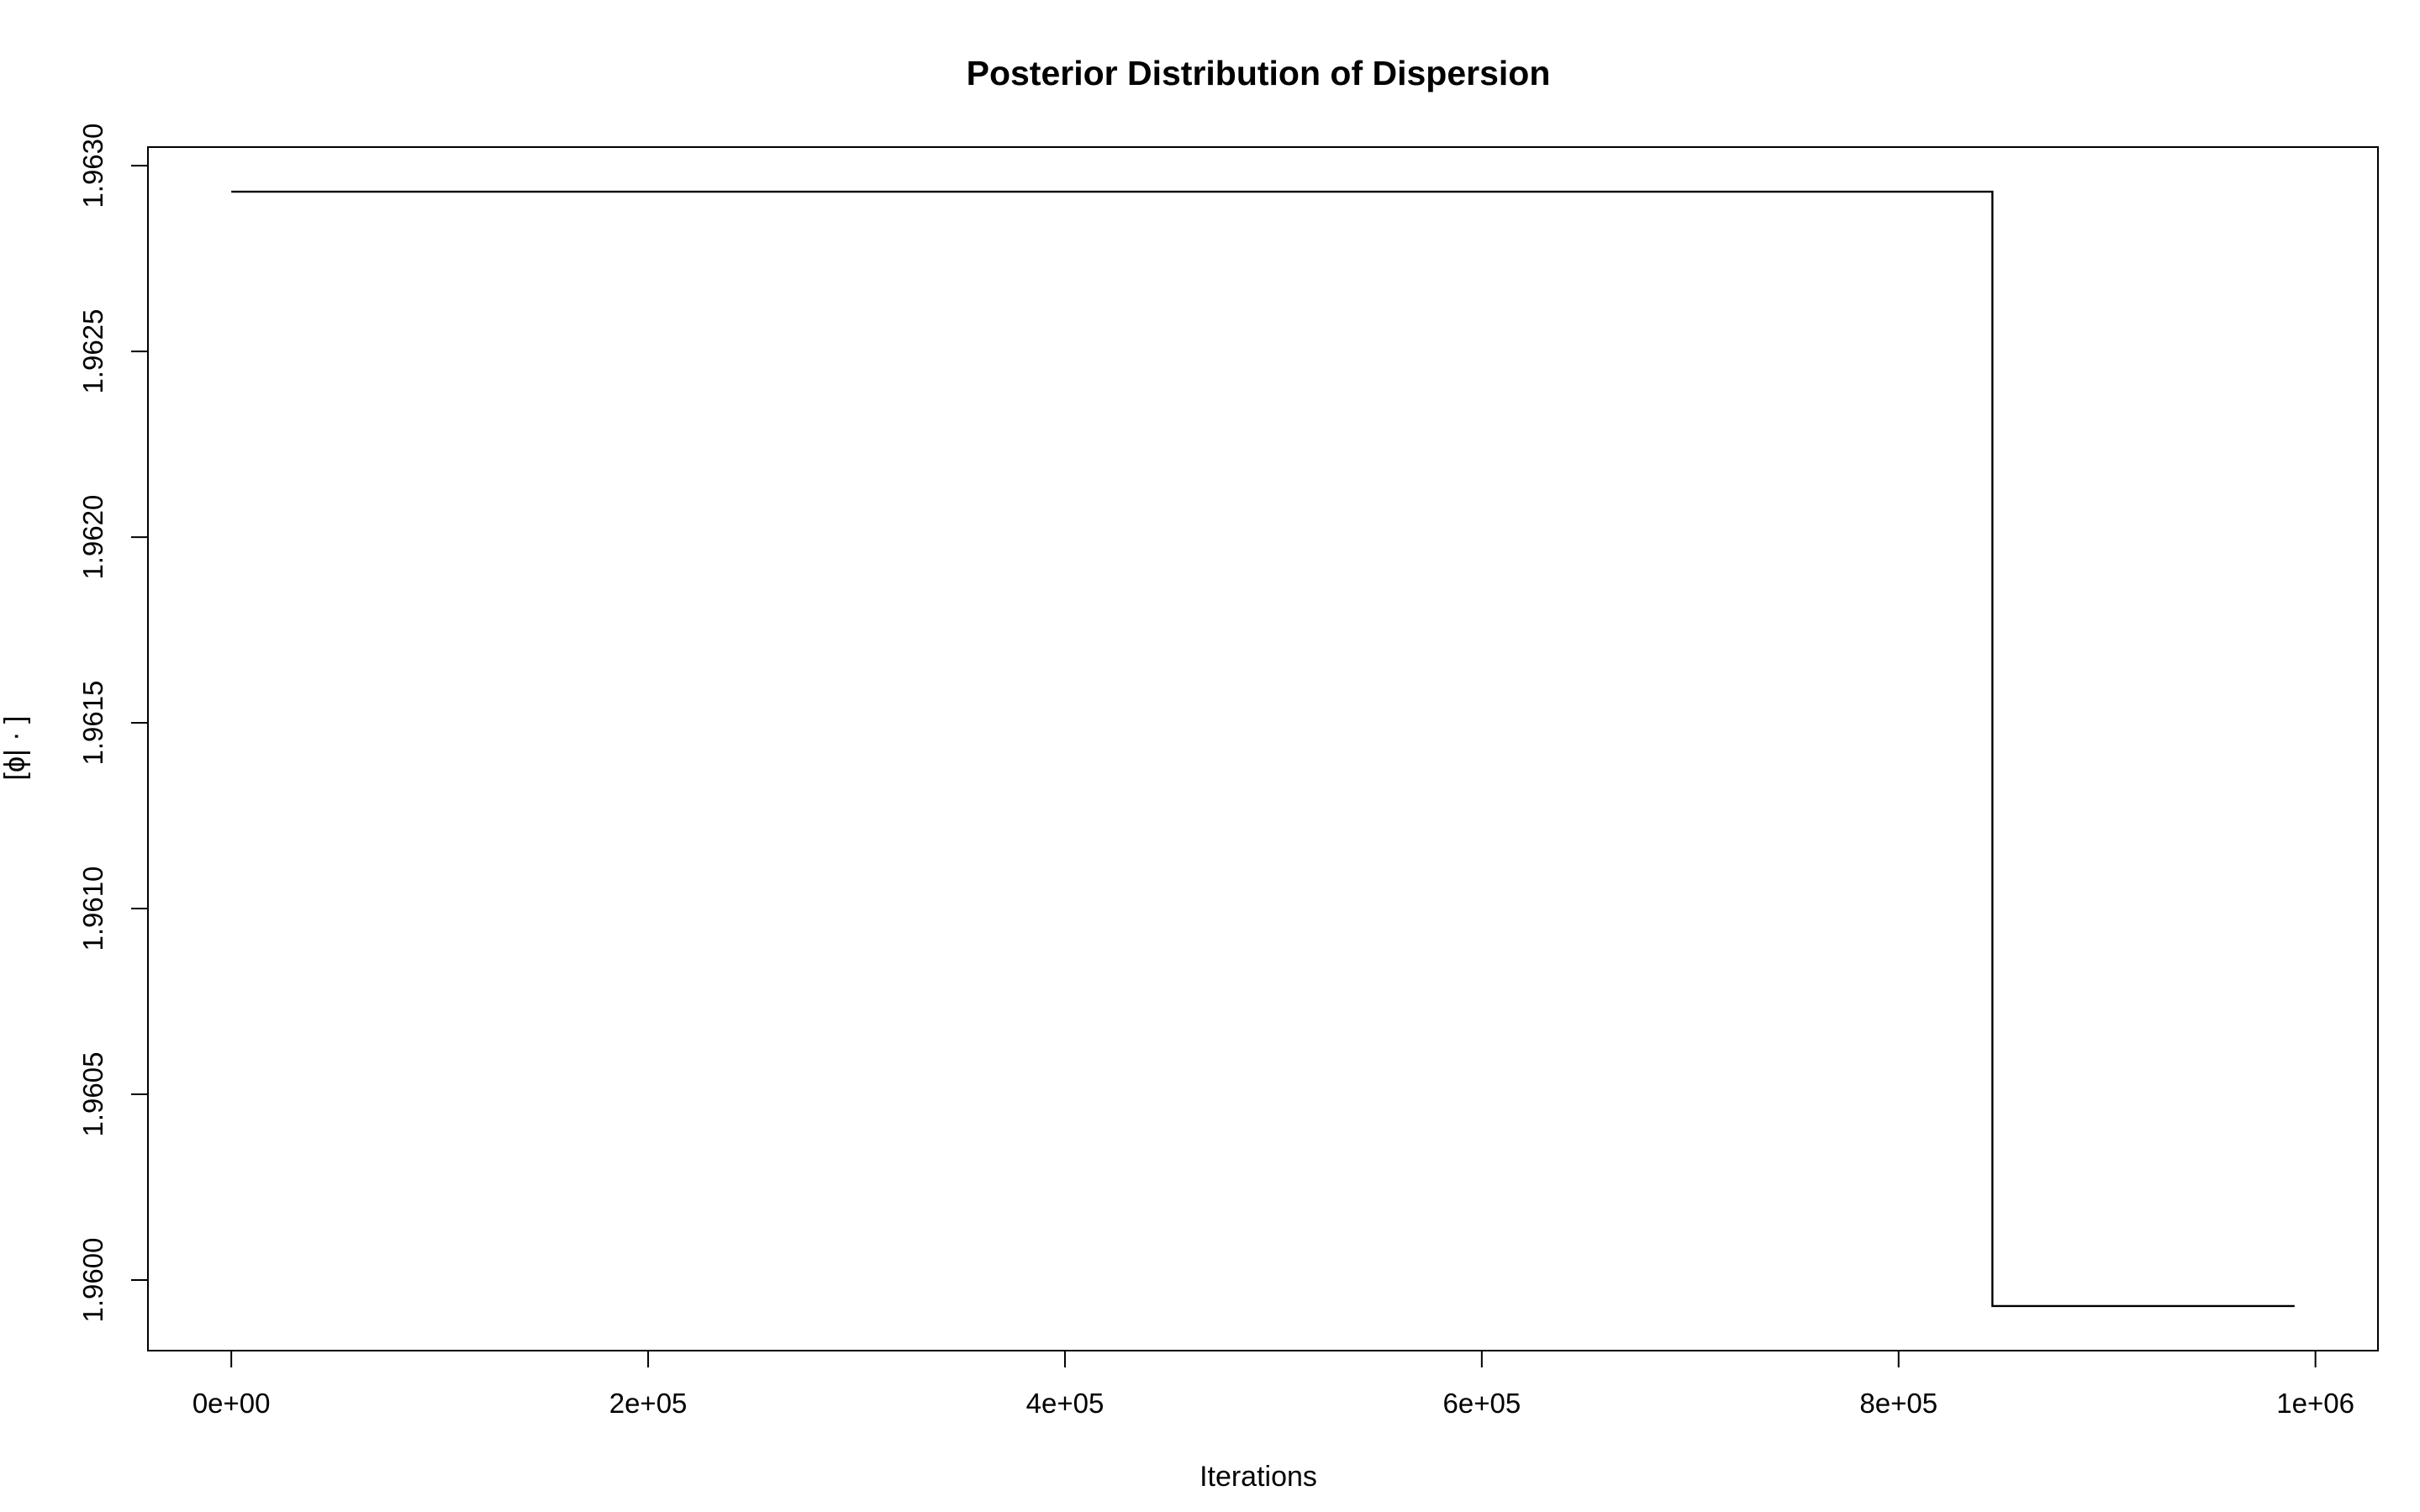 The image size is (2420, 1512). Describe the element at coordinates (1481, 1403) in the screenshot. I see `x-tick-label: 6e+05` at that location.